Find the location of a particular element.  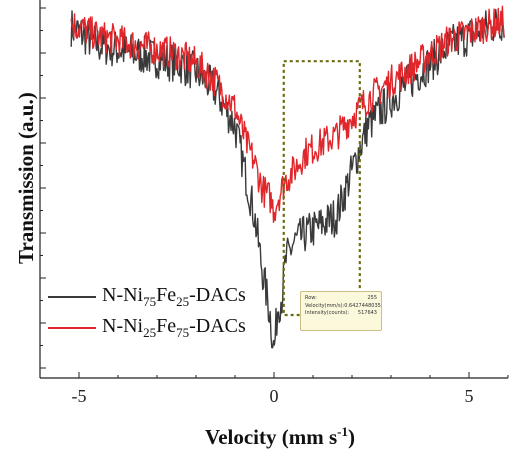

tooltip-row: Intensity(counts): 517643 is located at coordinates (341, 313).